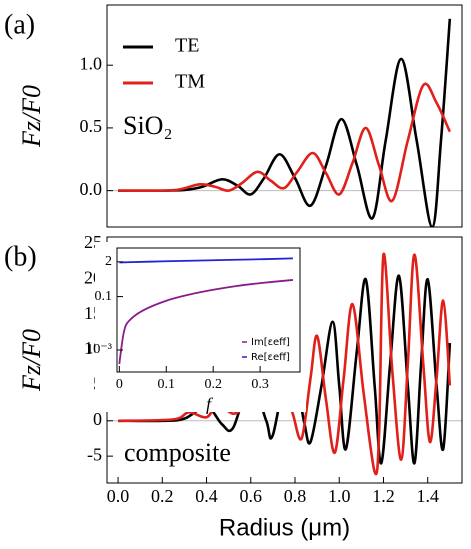 This screenshot has height=549, width=471. Describe the element at coordinates (270, 342) in the screenshot. I see `legend-label: Im[εeff]` at that location.